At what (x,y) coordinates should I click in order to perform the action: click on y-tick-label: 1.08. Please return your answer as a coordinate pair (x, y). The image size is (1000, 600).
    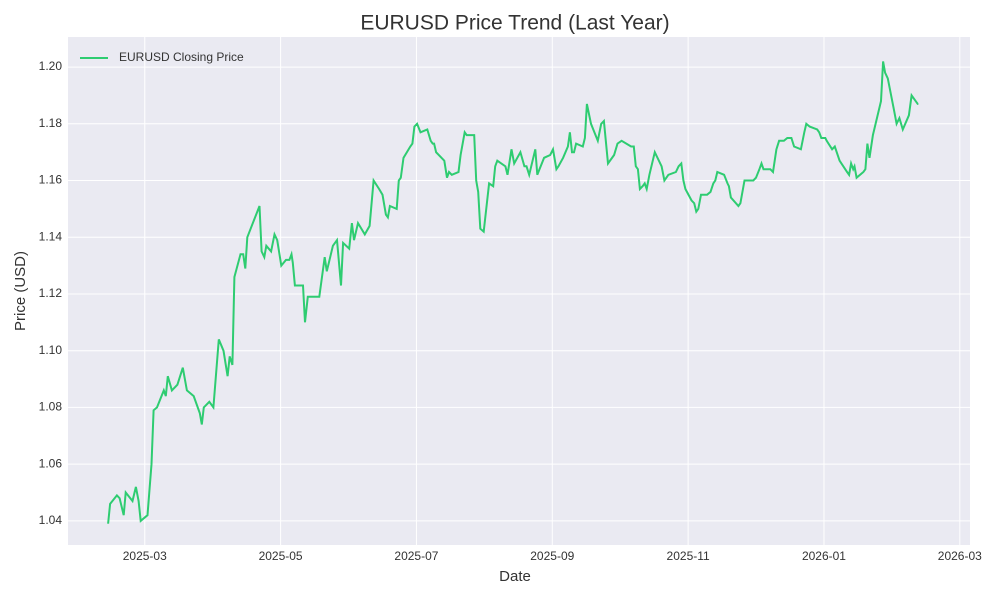
    Looking at the image, I should click on (51, 407).